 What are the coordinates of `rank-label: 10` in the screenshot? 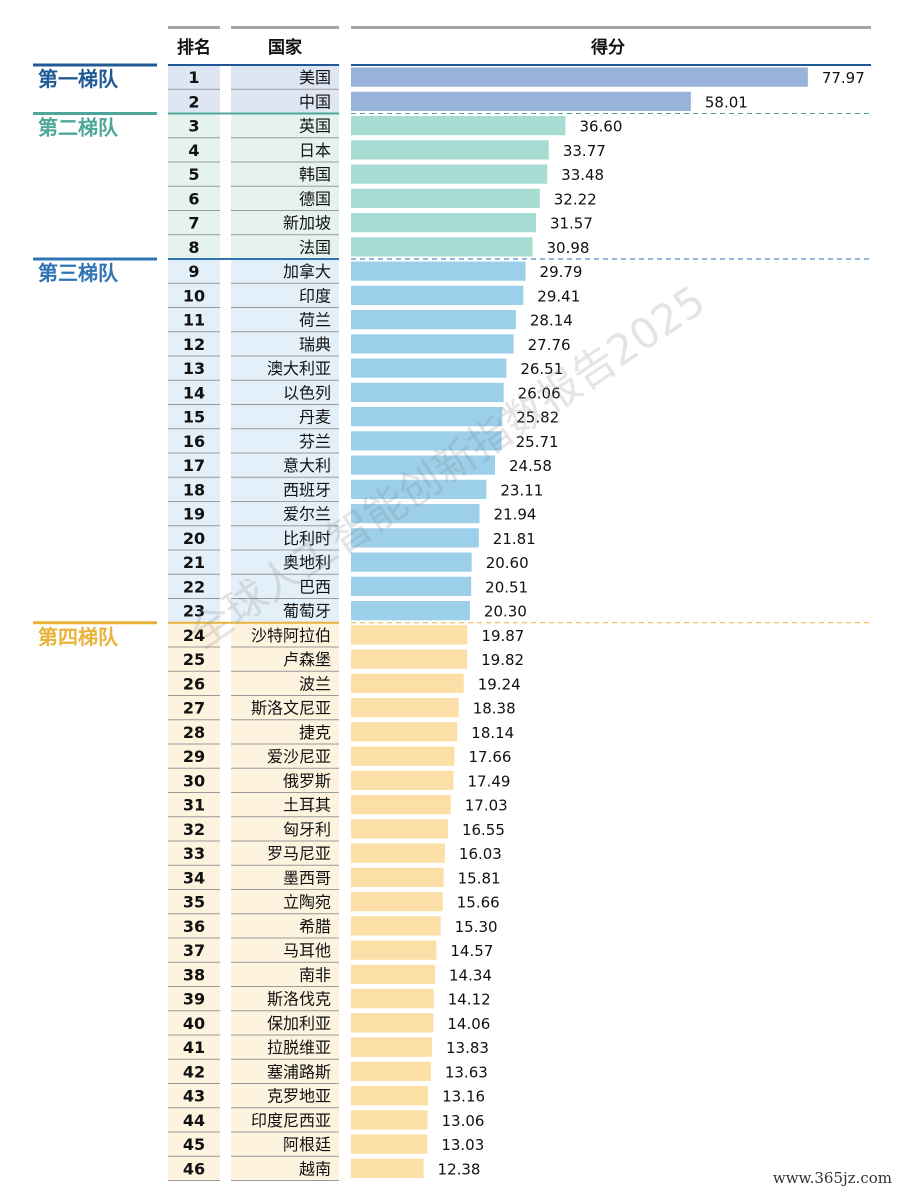 It's located at (194, 295).